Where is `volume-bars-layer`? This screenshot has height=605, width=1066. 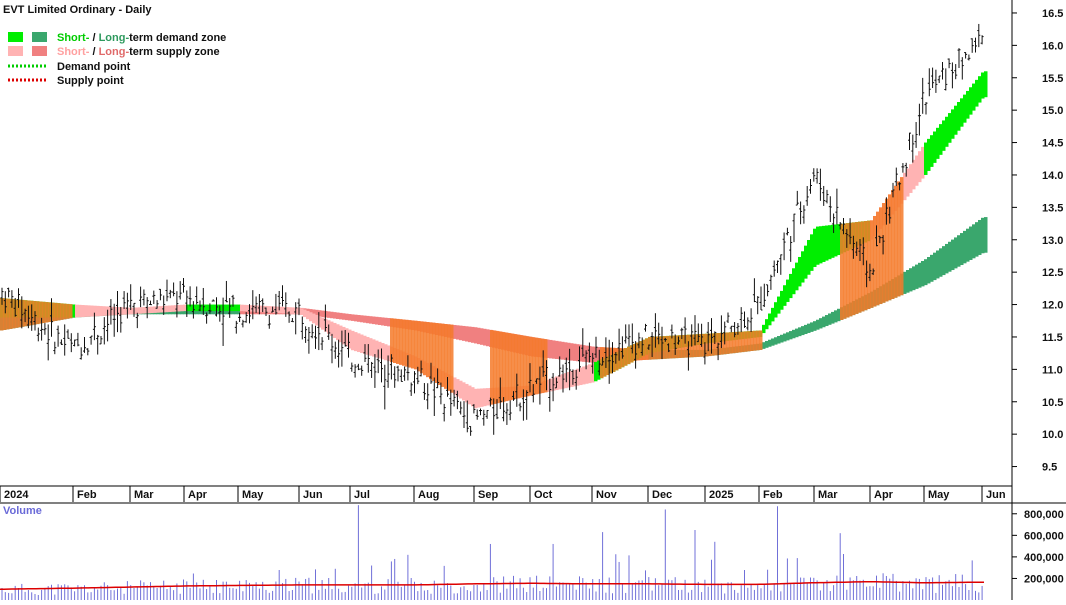 volume-bars-layer is located at coordinates (492, 552).